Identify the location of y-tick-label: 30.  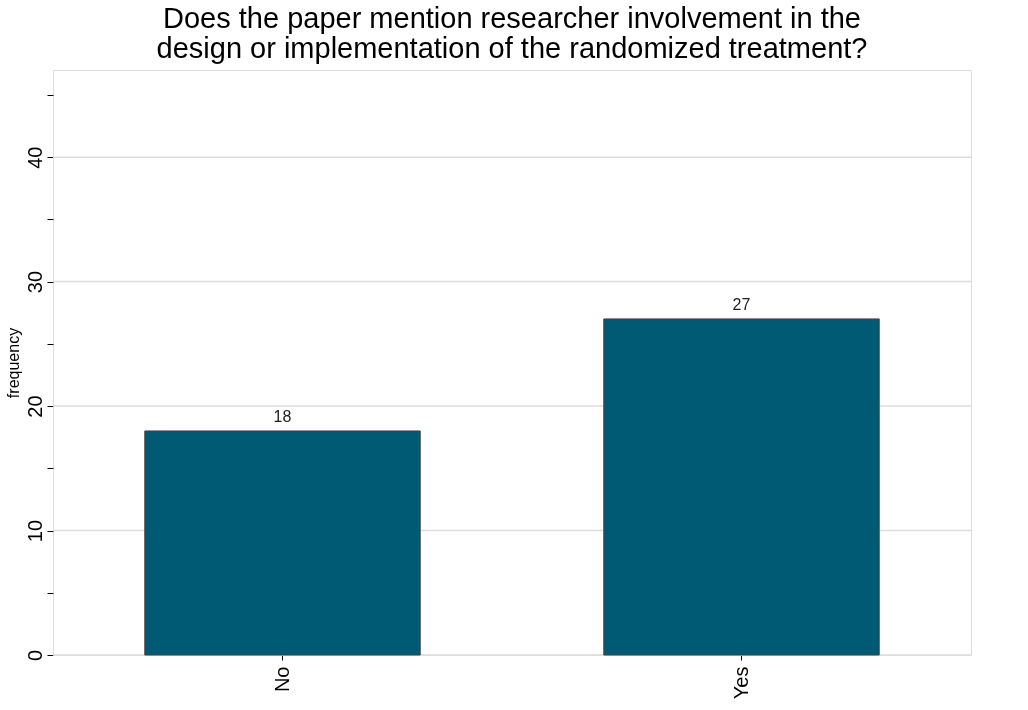
(34, 282).